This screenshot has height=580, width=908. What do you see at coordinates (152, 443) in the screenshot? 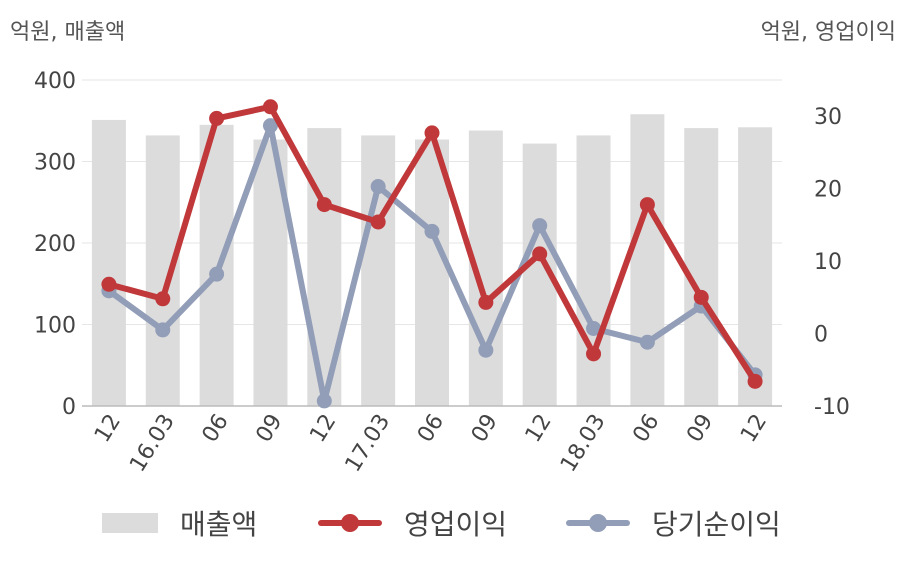
I see `x-tick-label: 16.03` at bounding box center [152, 443].